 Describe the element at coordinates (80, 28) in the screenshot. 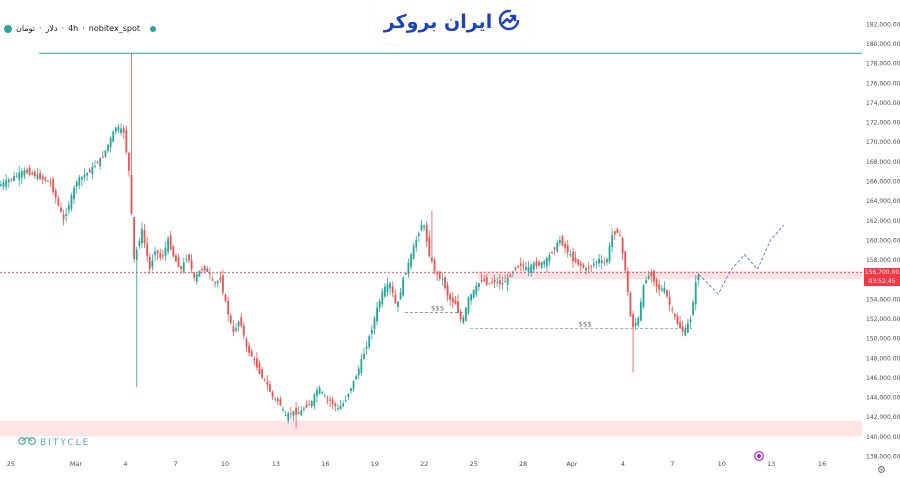

I see `symbol-info-bar: تومان · دلار · 4h · nobitex_spot` at that location.